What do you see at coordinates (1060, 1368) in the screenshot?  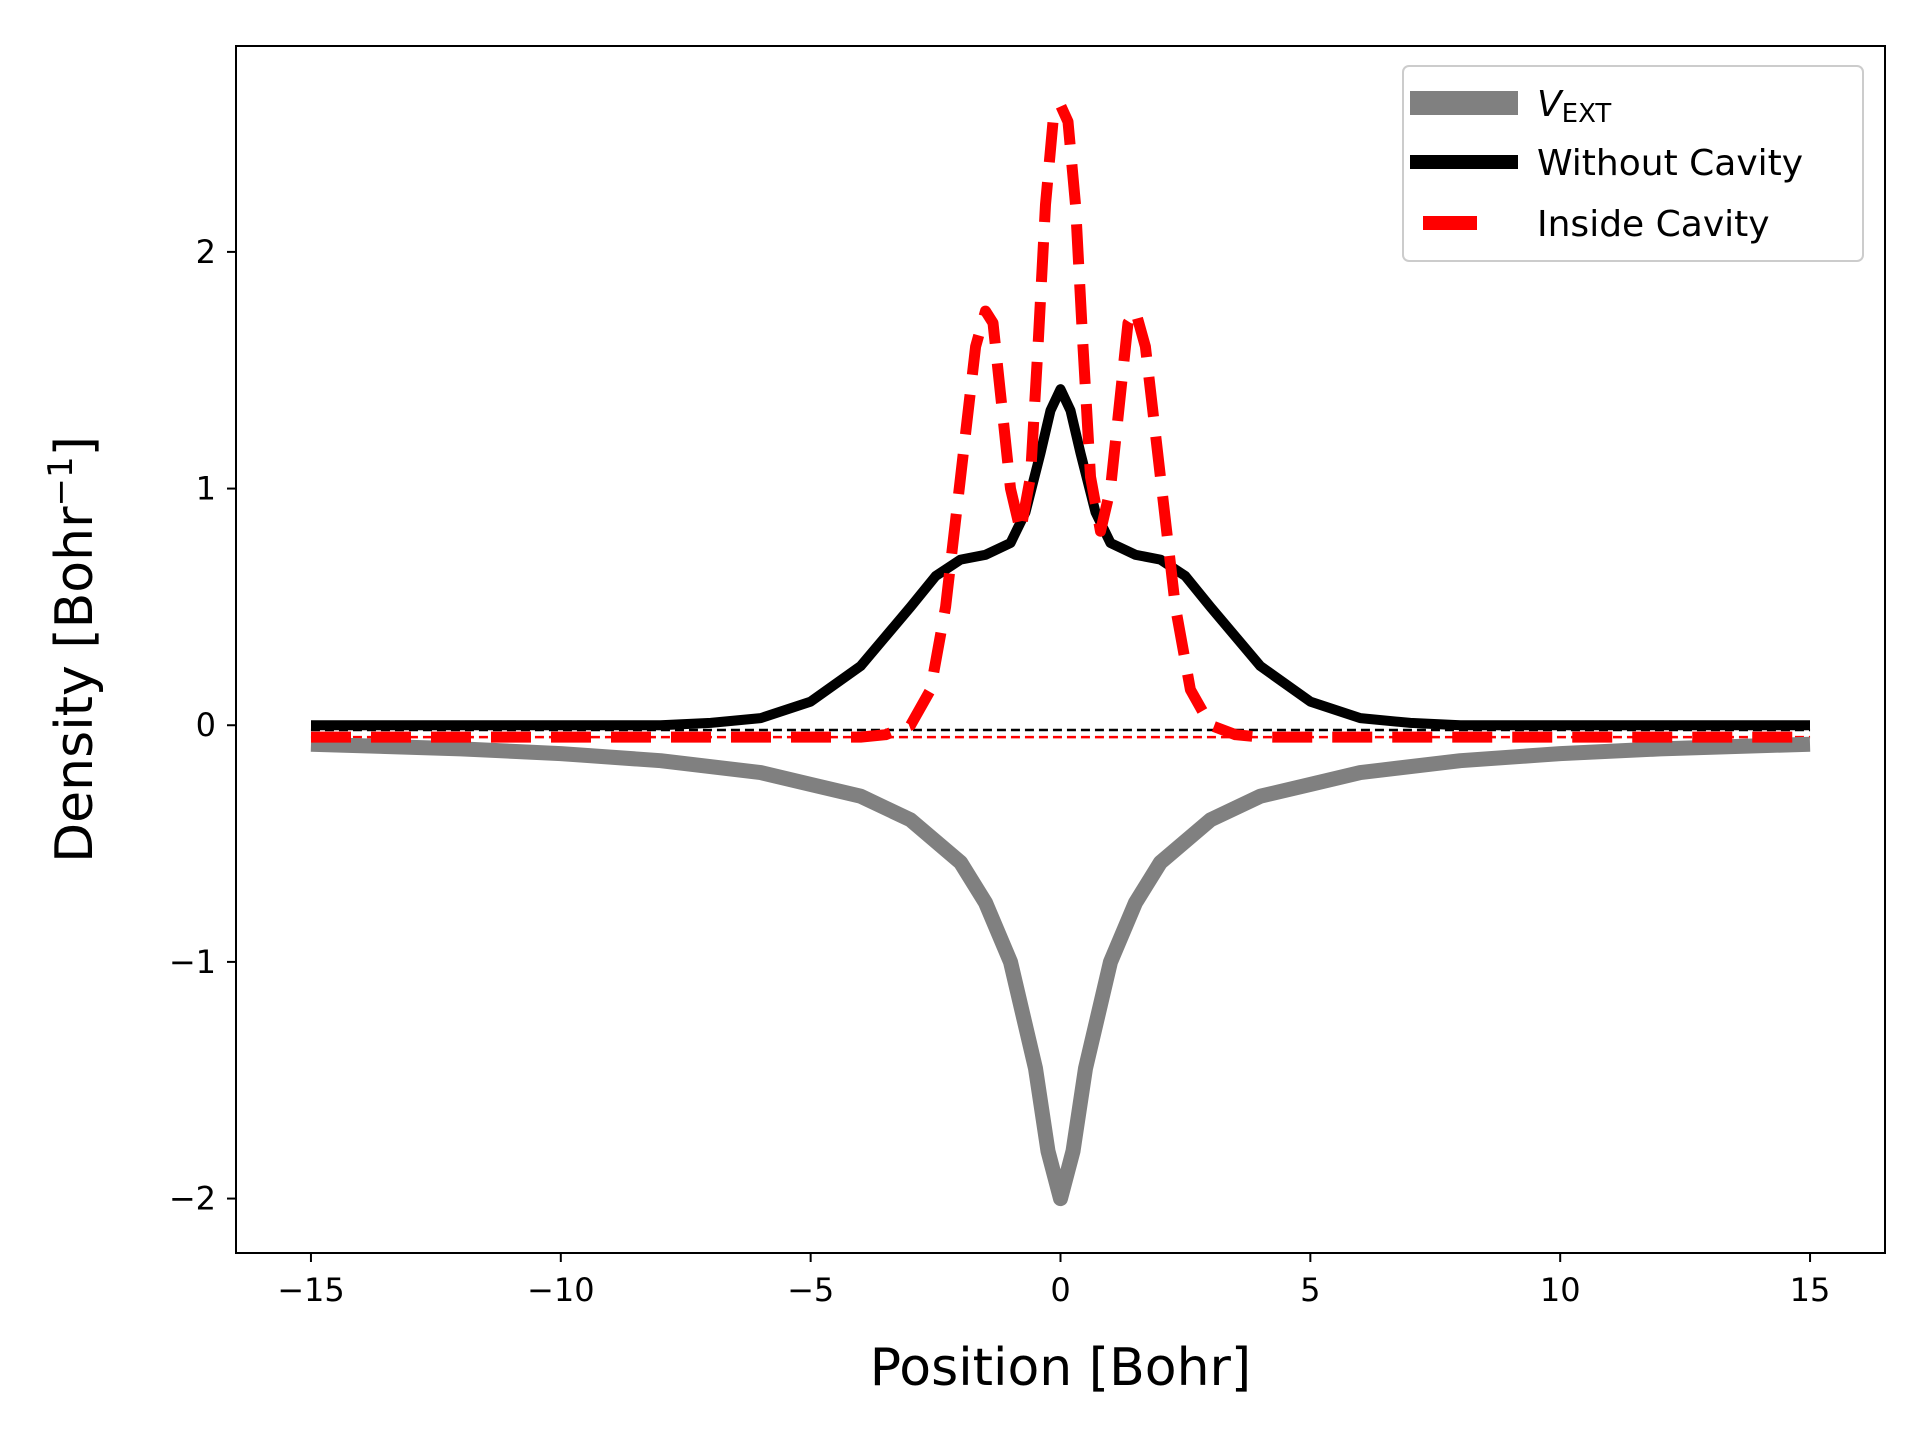 I see `x-axis-label: Position [Bohr]` at bounding box center [1060, 1368].